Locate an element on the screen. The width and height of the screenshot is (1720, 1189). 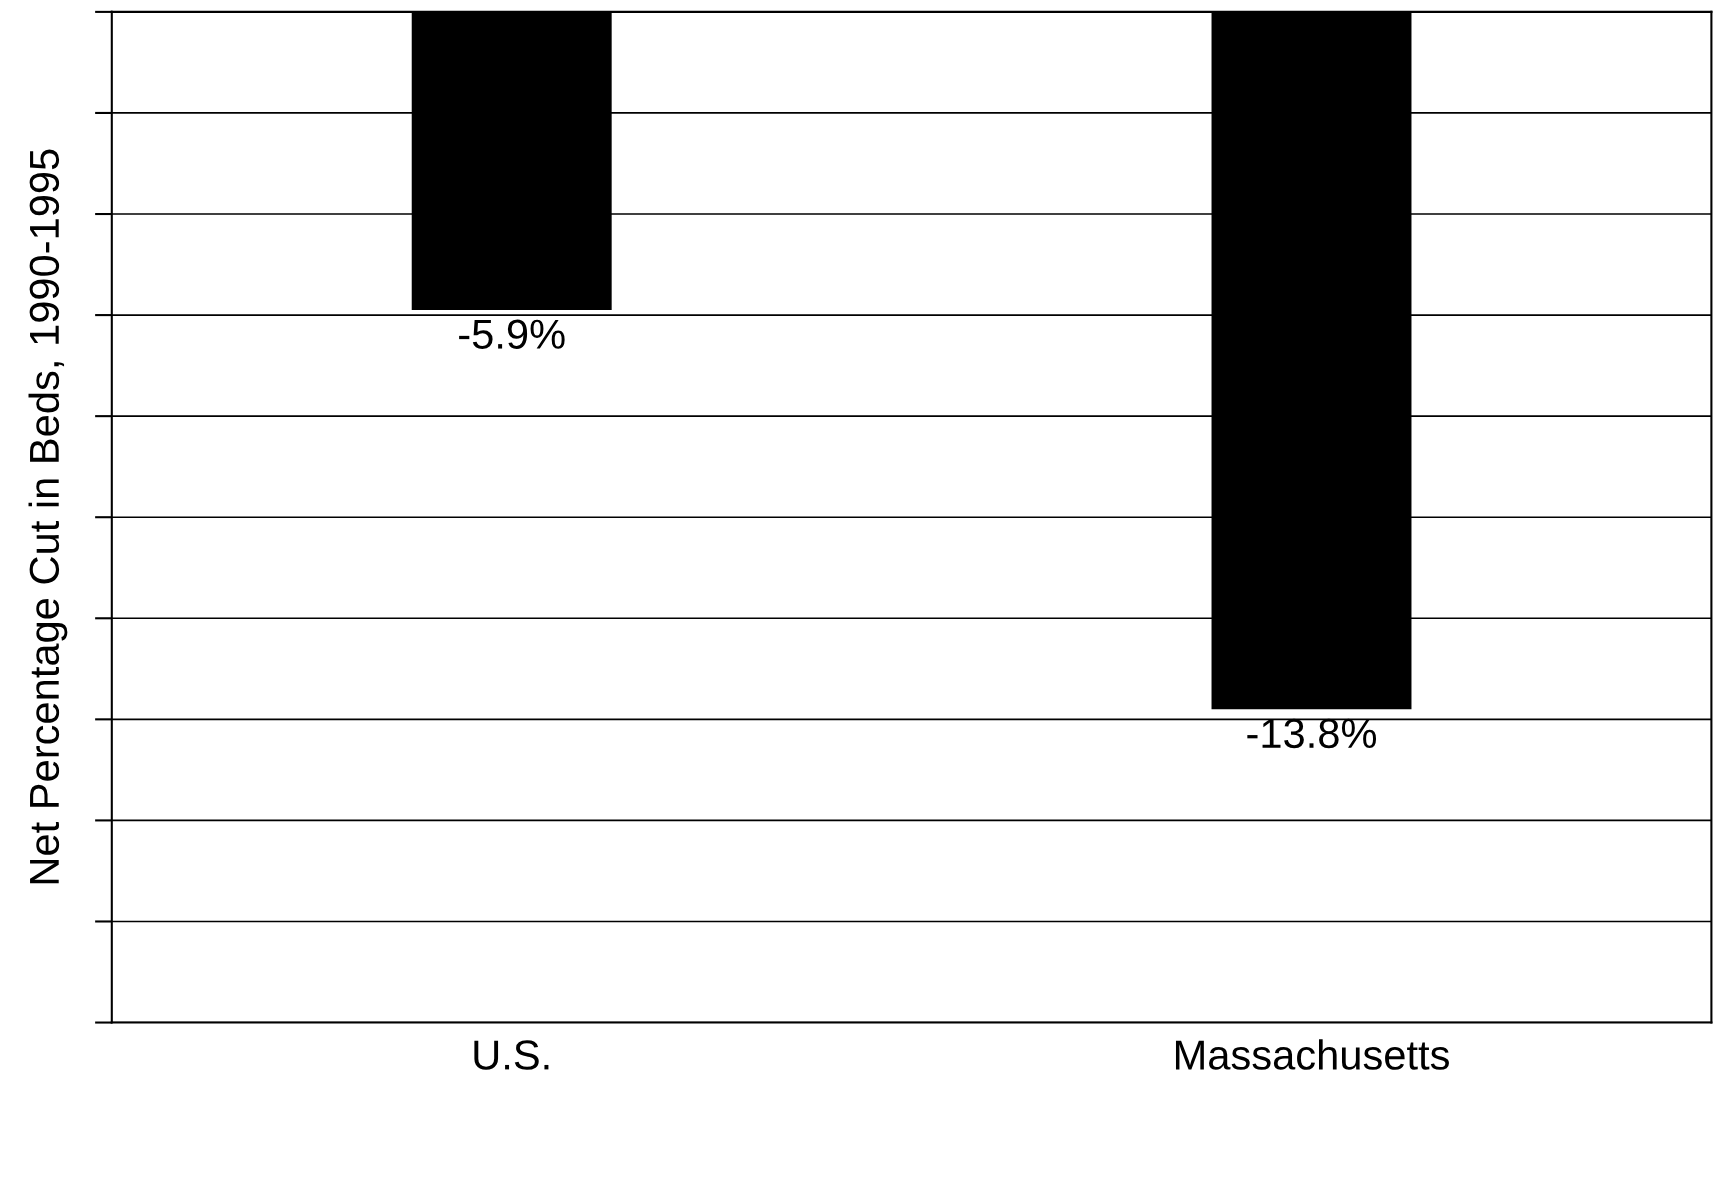
y-axis-title: Net Percentage Cut in Beds, 1990-1995 is located at coordinates (48, 516).